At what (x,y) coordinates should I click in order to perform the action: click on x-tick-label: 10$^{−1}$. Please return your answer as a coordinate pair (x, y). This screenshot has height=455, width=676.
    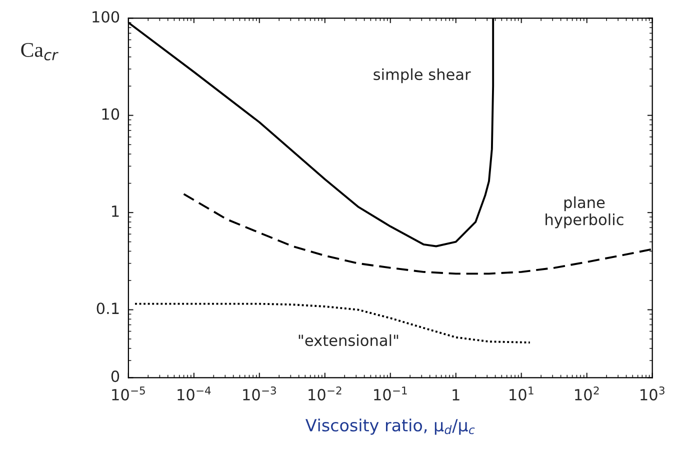
    Looking at the image, I should click on (390, 393).